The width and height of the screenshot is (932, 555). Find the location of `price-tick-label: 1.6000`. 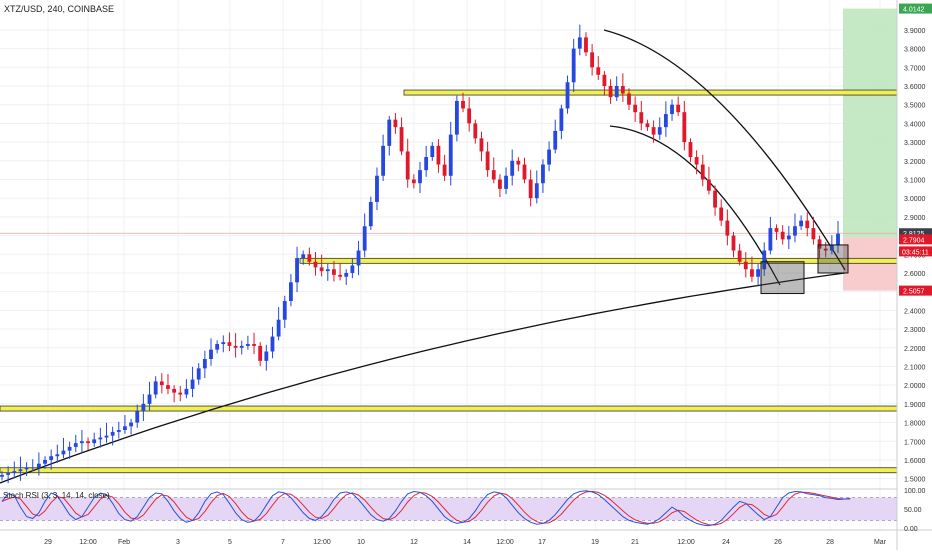

price-tick-label: 1.6000 is located at coordinates (915, 461).